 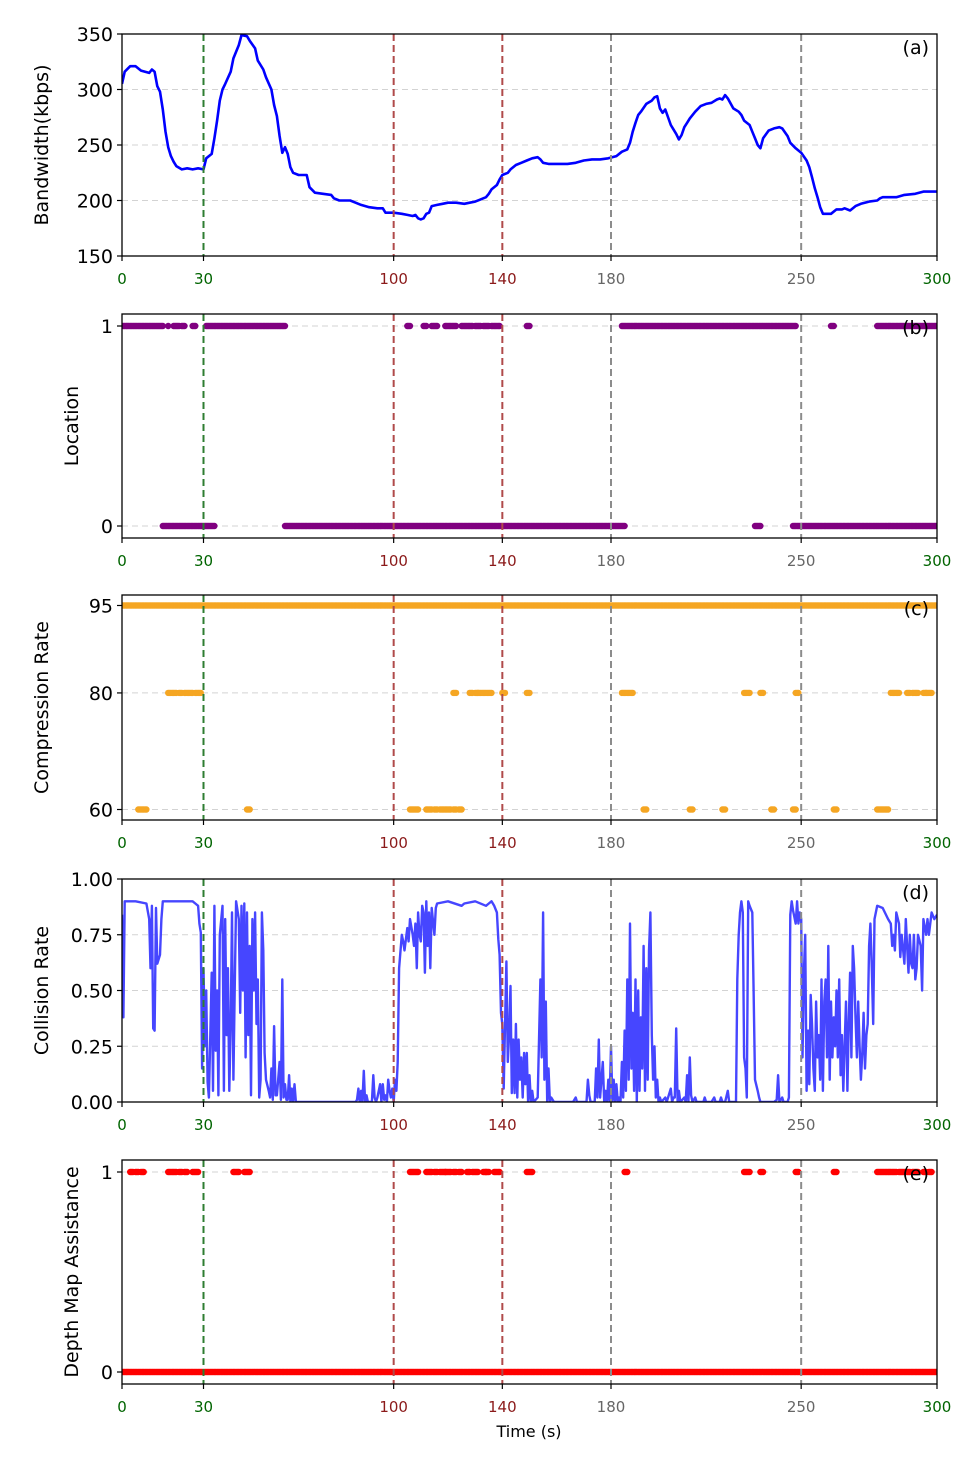 I want to click on y-tick-label: 0.75, so click(x=92, y=936).